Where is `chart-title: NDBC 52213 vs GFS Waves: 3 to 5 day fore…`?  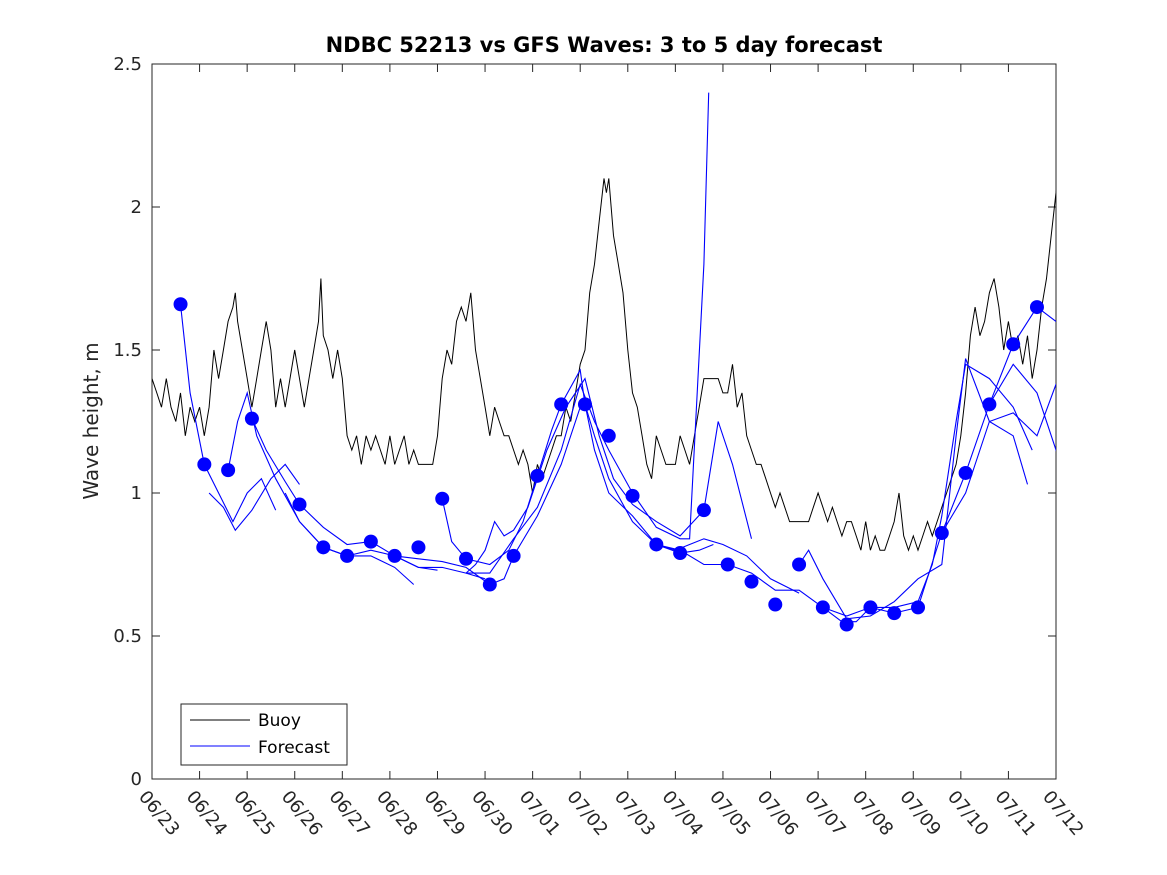 chart-title: NDBC 52213 vs GFS Waves: 3 to 5 day fore… is located at coordinates (604, 45).